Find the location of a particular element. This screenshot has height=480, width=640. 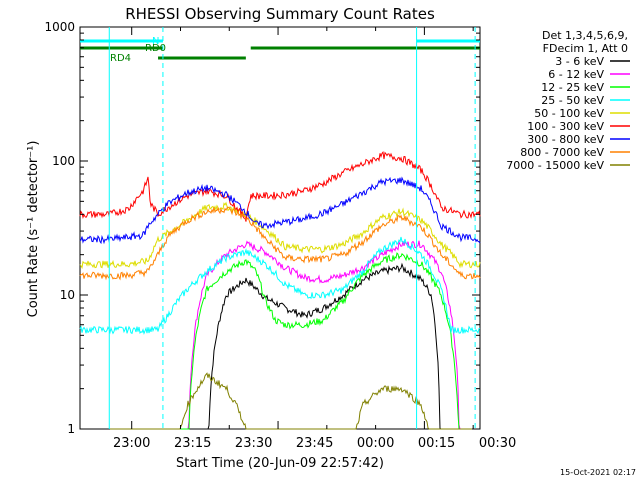

x-tick-label: 00:00 is located at coordinates (375, 443).